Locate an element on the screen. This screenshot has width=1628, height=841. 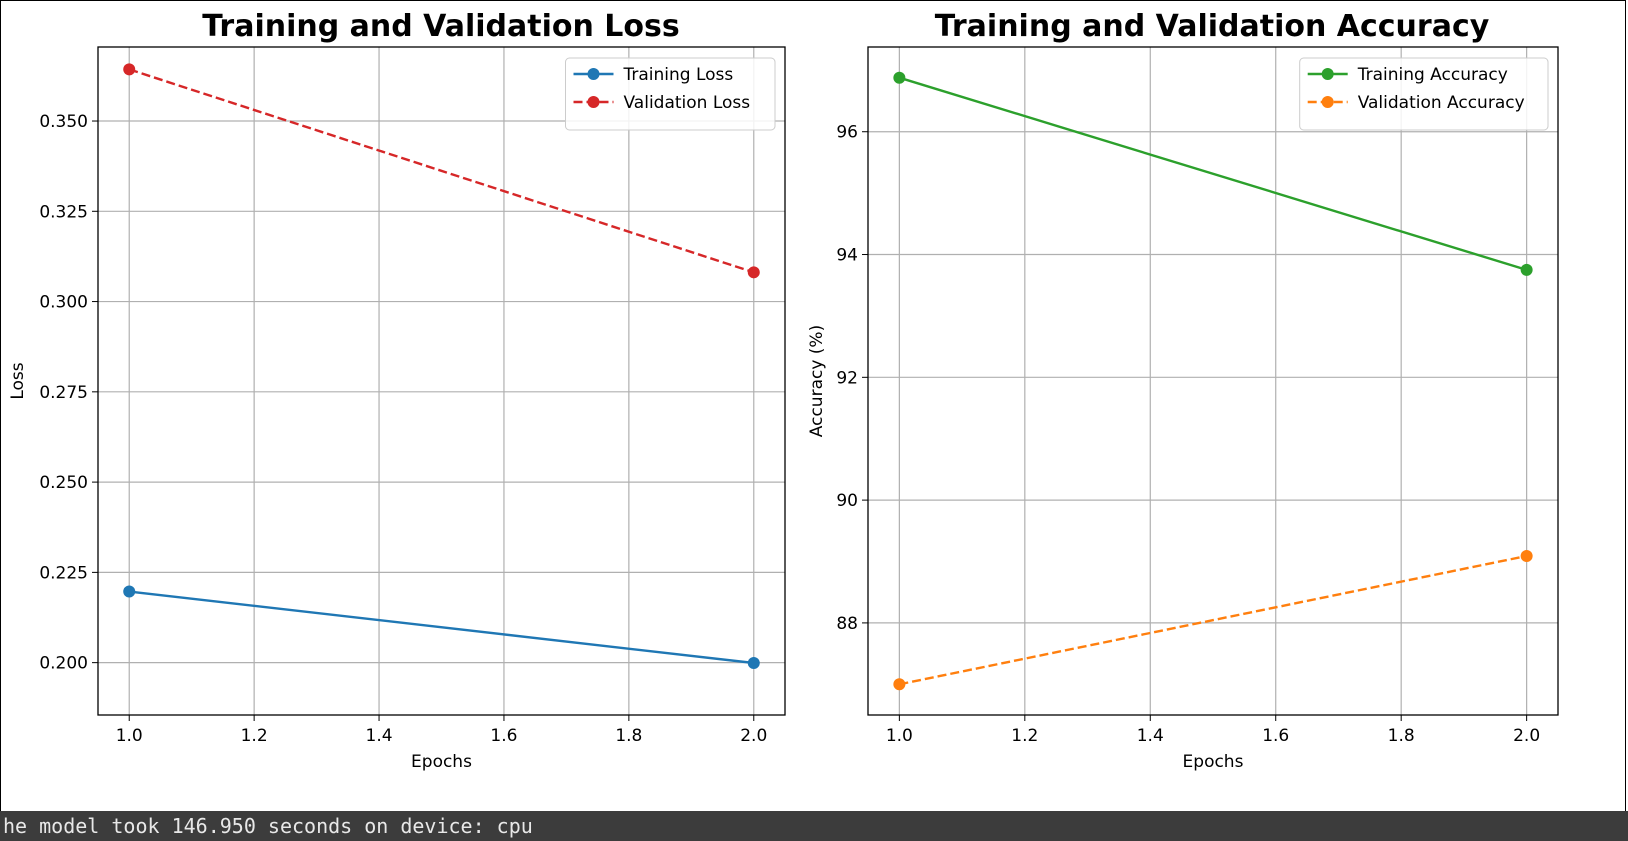
chart-2-y-tick-label: 96 is located at coordinates (847, 133).